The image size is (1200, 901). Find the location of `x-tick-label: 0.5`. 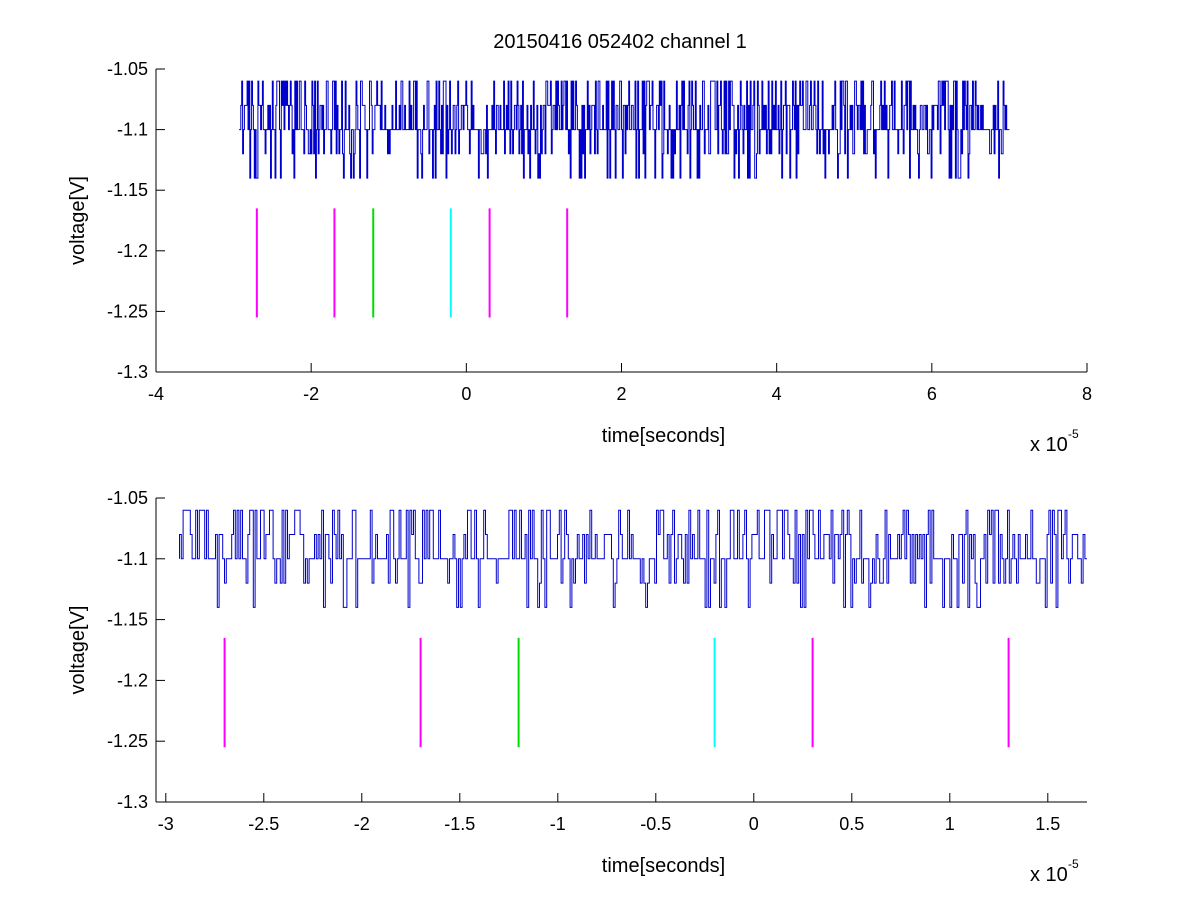

x-tick-label: 0.5 is located at coordinates (851, 824).